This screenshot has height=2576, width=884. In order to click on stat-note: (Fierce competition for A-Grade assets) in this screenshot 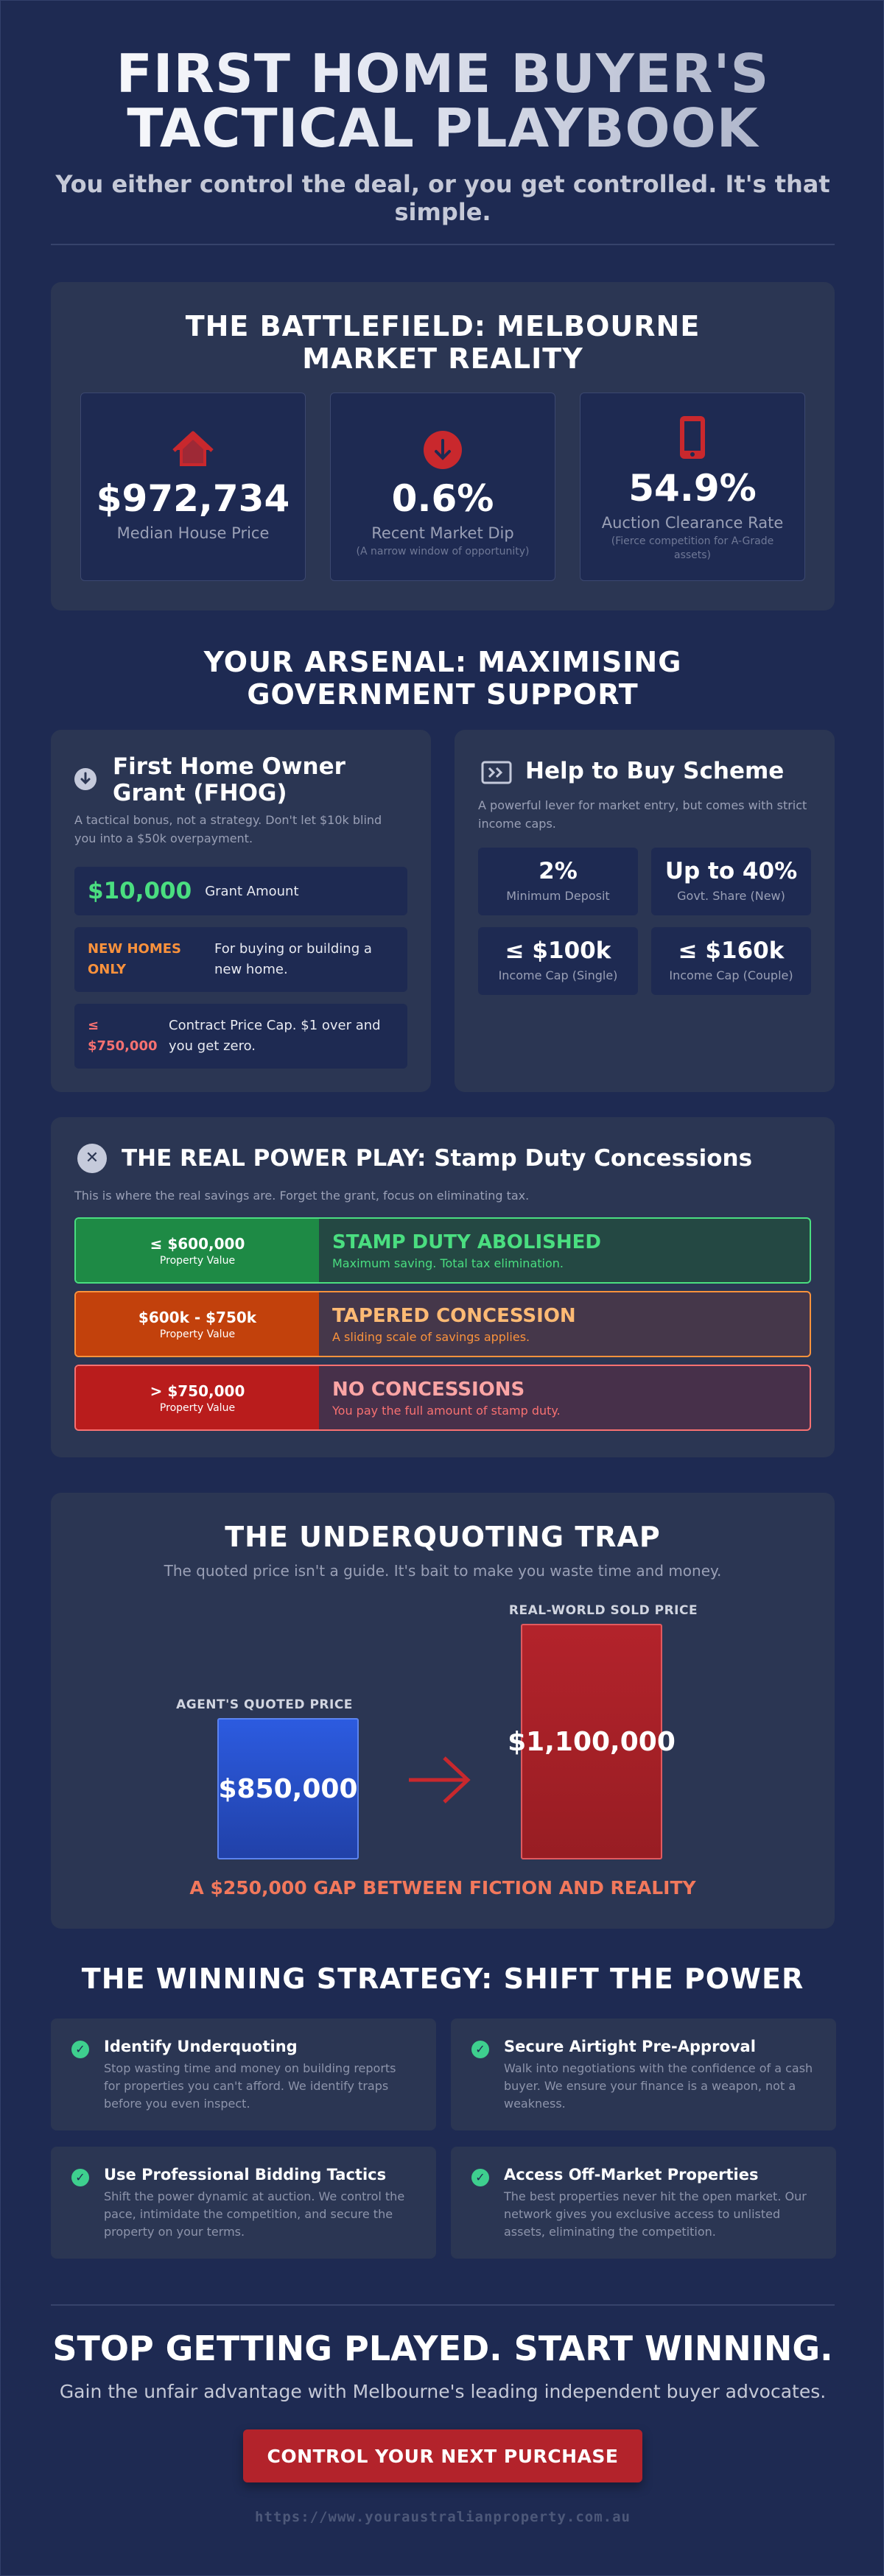, I will do `click(693, 548)`.